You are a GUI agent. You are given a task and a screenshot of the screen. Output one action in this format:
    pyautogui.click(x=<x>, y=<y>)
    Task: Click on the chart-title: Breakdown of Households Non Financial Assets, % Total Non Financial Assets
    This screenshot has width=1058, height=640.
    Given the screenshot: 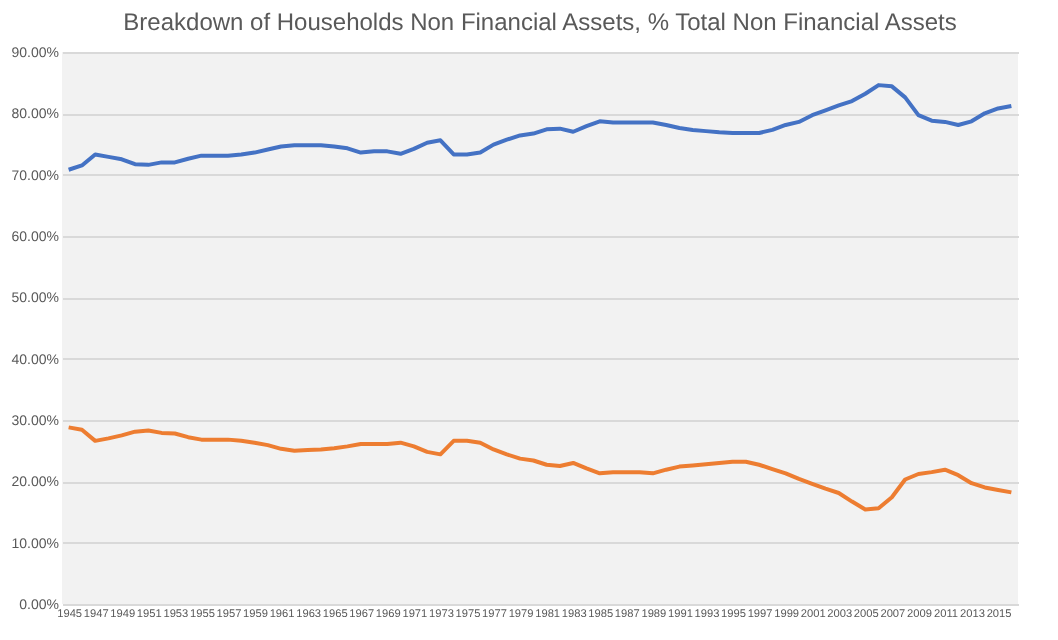 What is the action you would take?
    pyautogui.click(x=540, y=22)
    